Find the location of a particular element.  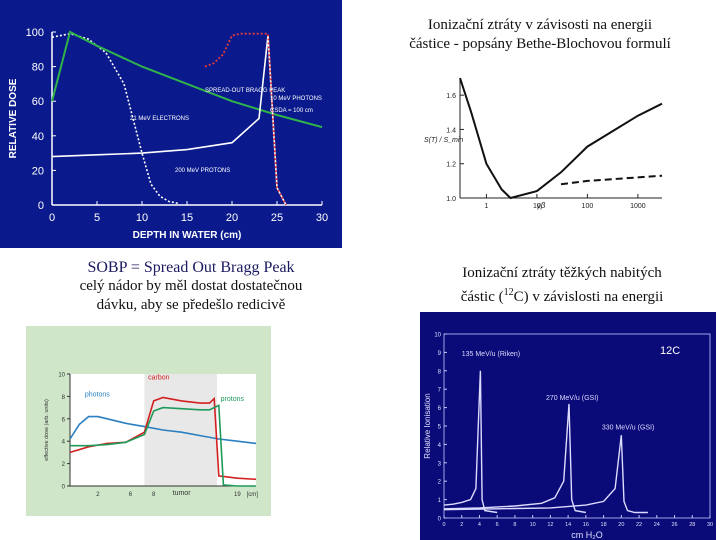

chart4-x-tick-label: 8 is located at coordinates (514, 525).